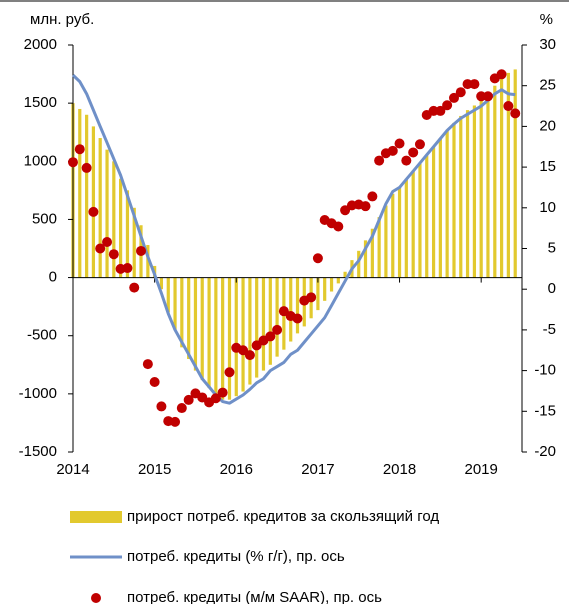 This screenshot has height=604, width=569. Describe the element at coordinates (547, 207) in the screenshot. I see `y2-tick-label: 10` at that location.